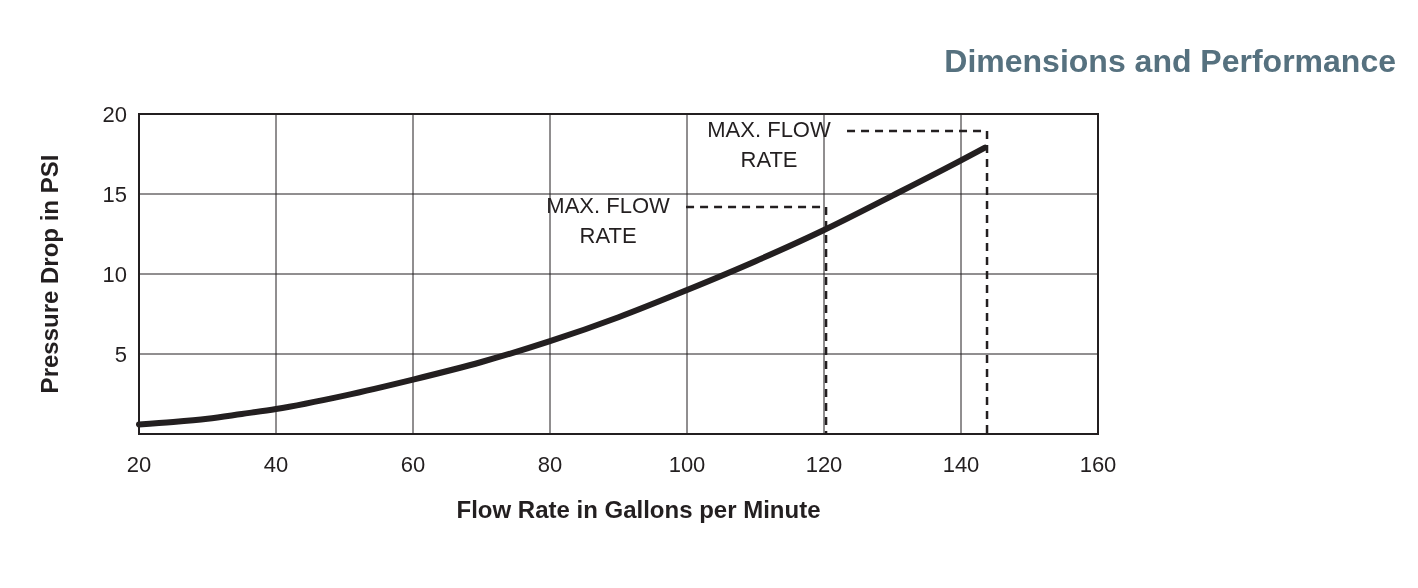 The image size is (1418, 588). What do you see at coordinates (824, 464) in the screenshot?
I see `x-tick-label: 120` at bounding box center [824, 464].